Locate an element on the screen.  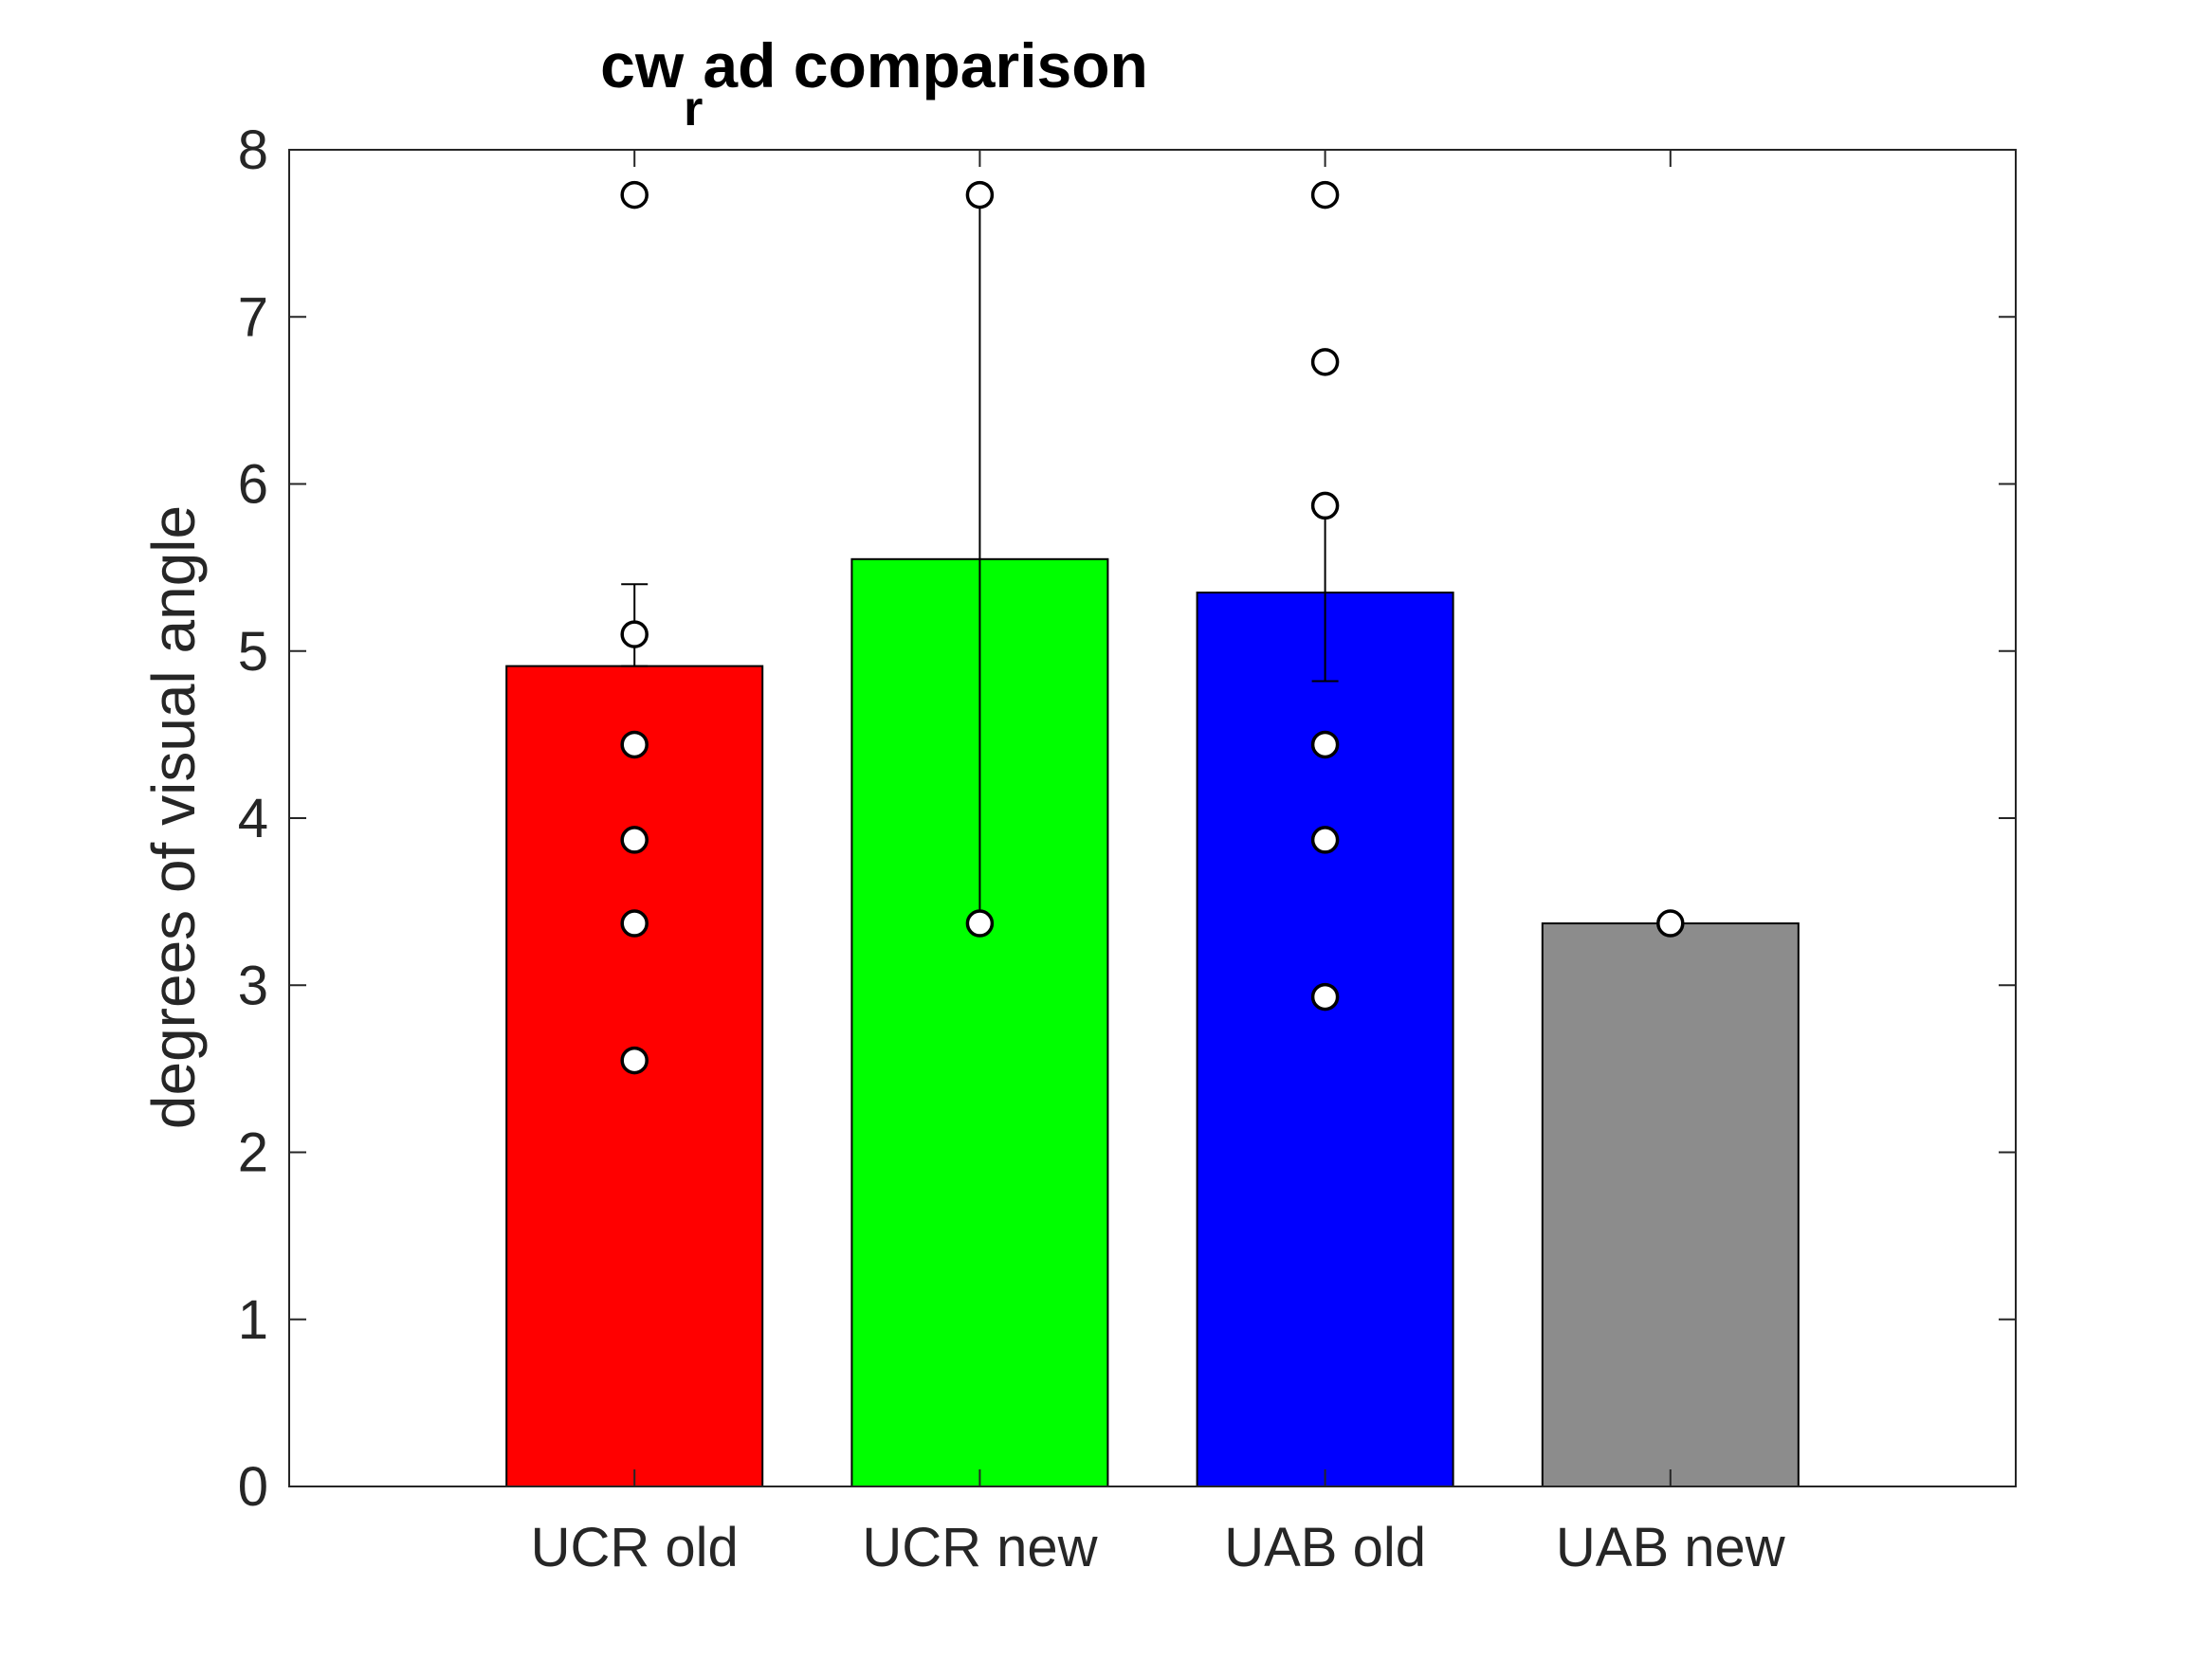
y-tick-label: 5 is located at coordinates (253, 652).